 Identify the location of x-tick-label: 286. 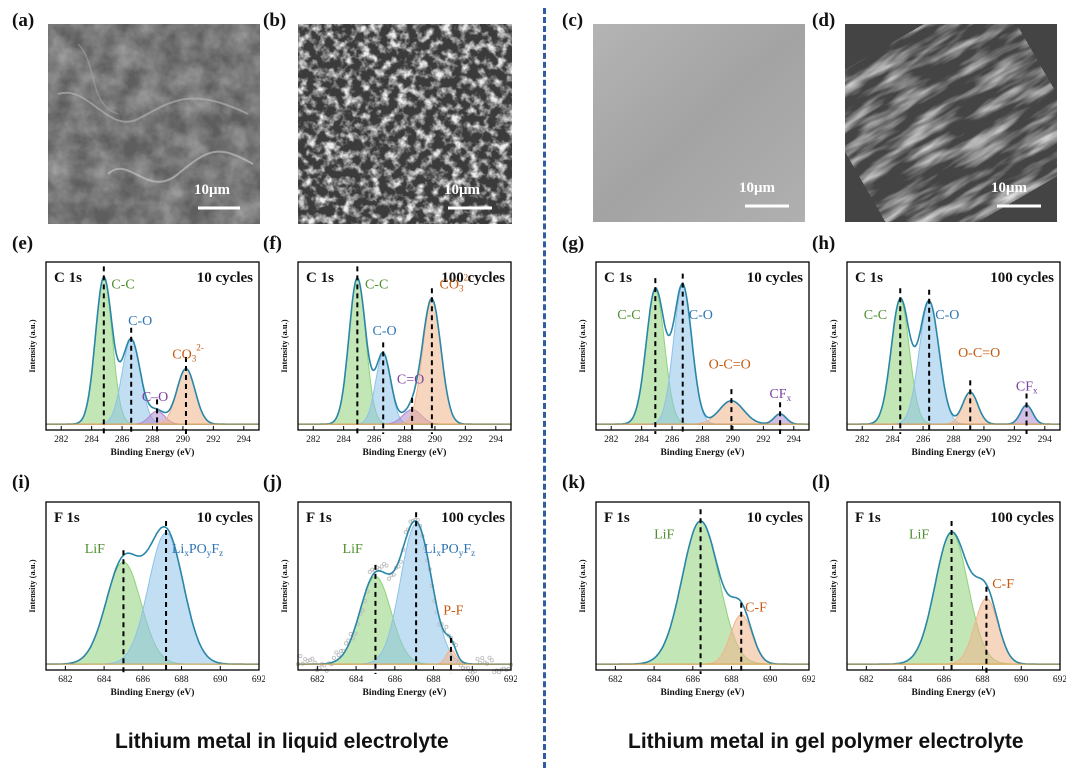
(122, 440).